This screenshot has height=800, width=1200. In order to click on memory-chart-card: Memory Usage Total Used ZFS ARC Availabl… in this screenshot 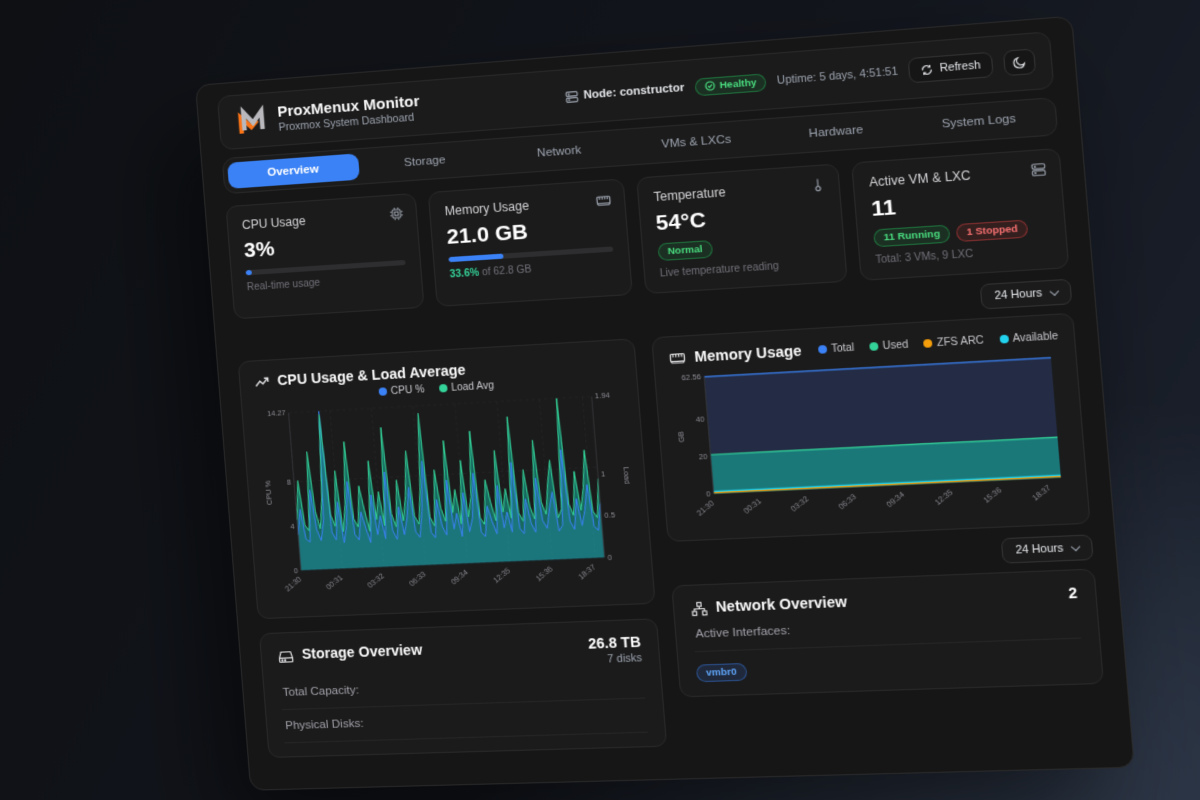, I will do `click(871, 427)`.